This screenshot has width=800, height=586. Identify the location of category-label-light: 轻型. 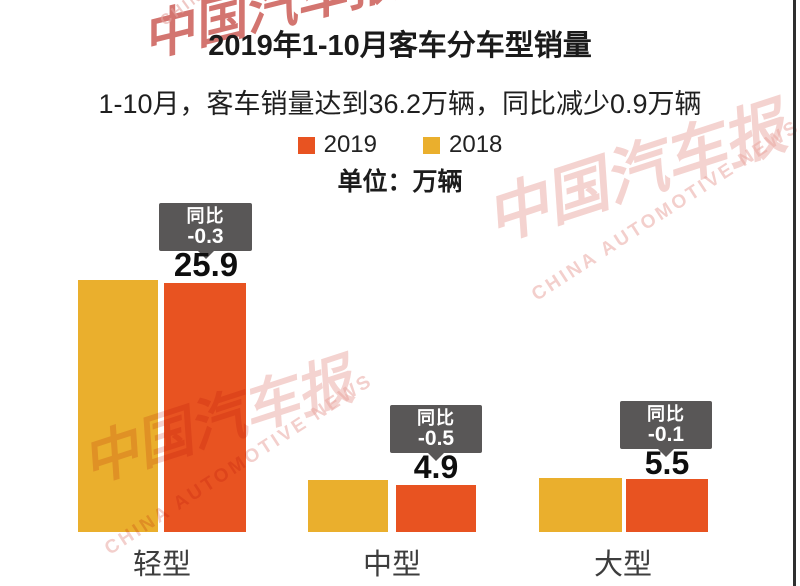
(161, 565).